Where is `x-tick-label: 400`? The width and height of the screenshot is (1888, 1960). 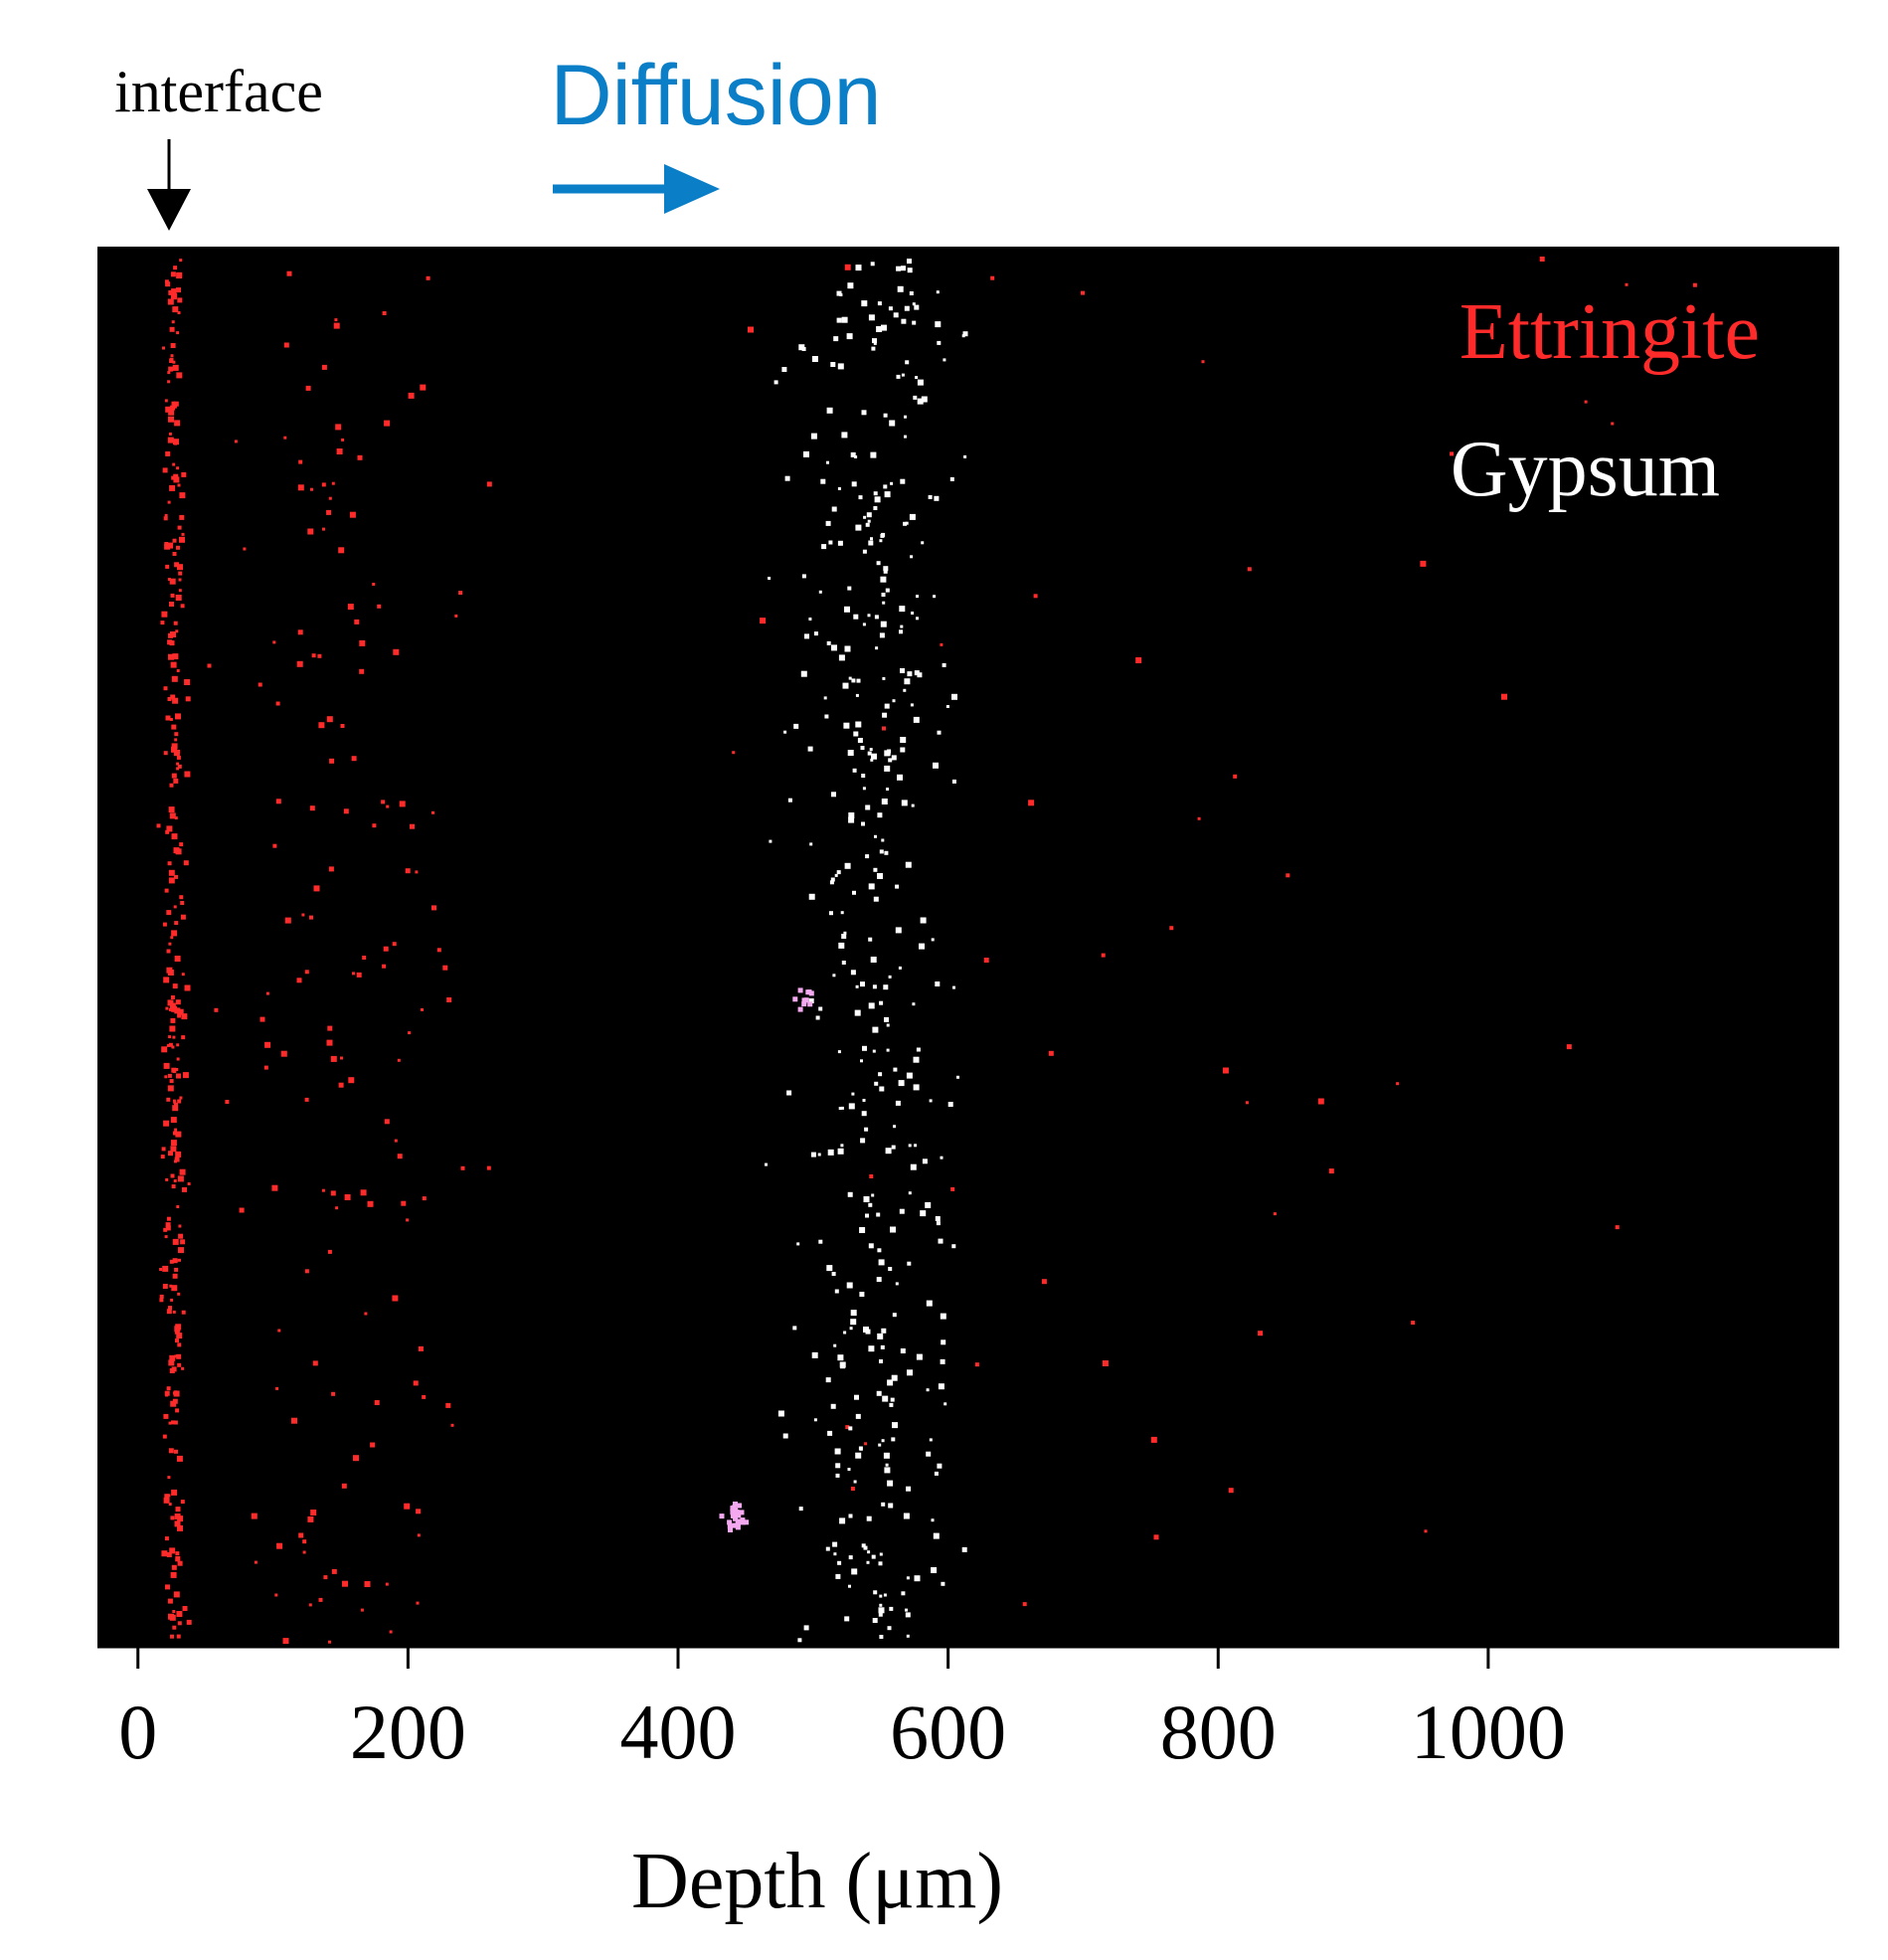 x-tick-label: 400 is located at coordinates (678, 1732).